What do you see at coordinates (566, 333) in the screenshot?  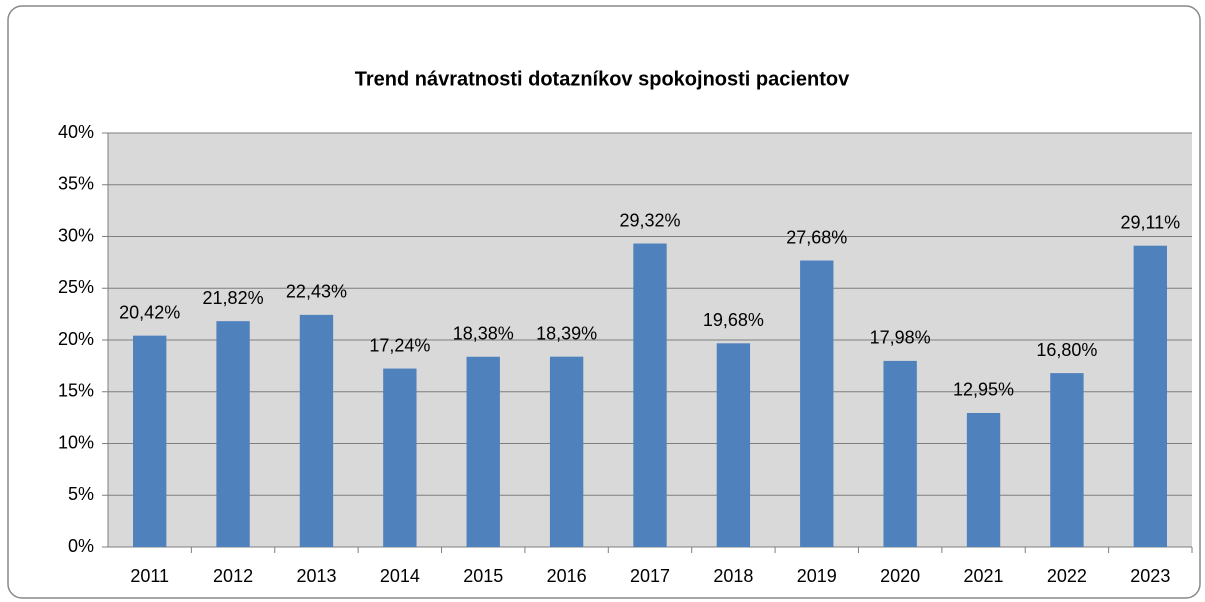 I see `data-label: 18,39%` at bounding box center [566, 333].